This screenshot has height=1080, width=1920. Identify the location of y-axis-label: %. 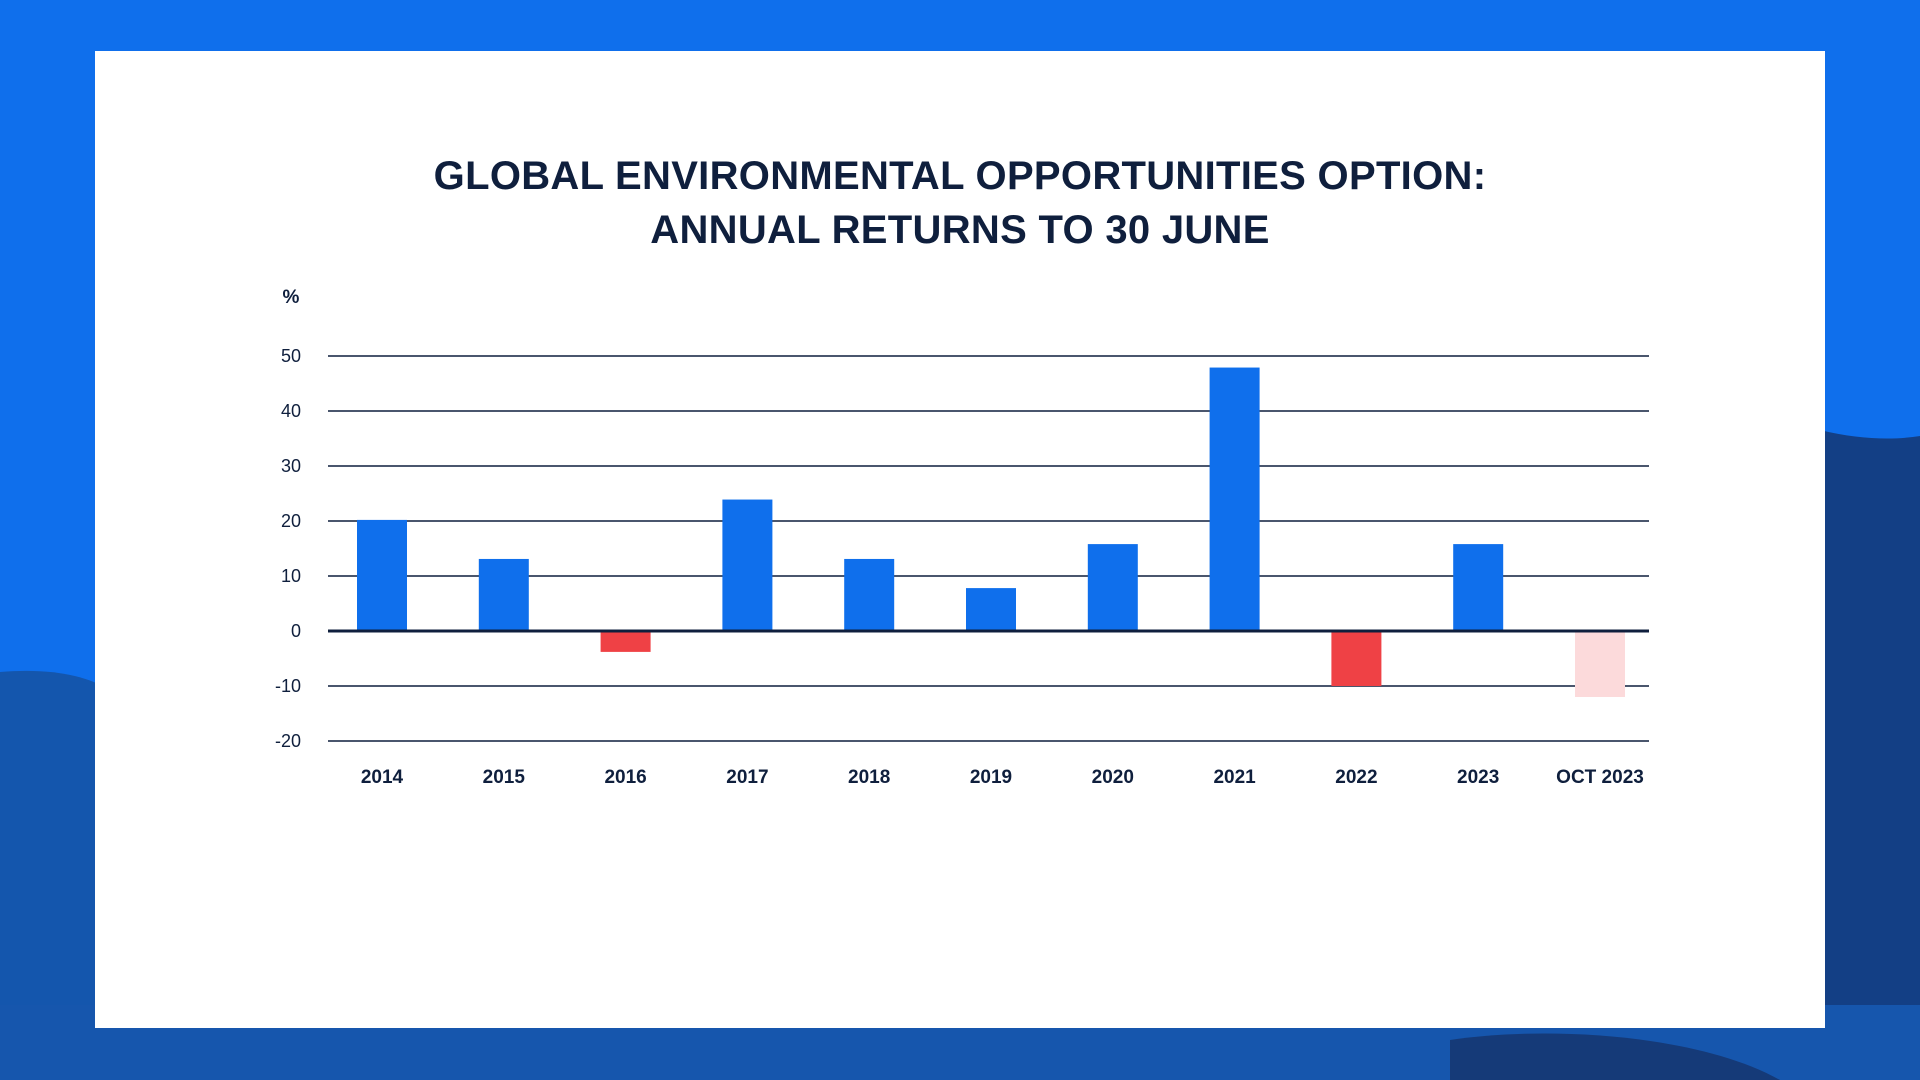
(291, 297).